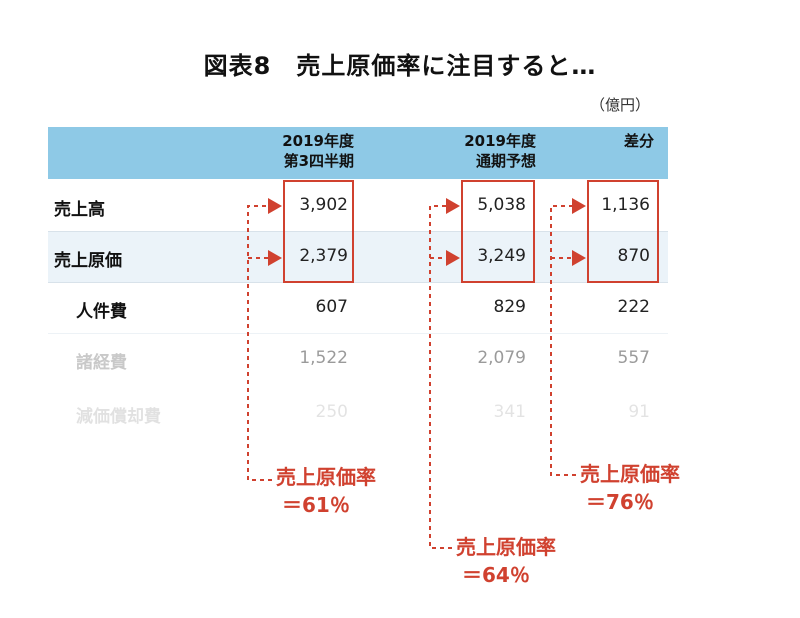 The width and height of the screenshot is (800, 618). What do you see at coordinates (323, 358) in the screenshot?
I see `cell-value: 1,522` at bounding box center [323, 358].